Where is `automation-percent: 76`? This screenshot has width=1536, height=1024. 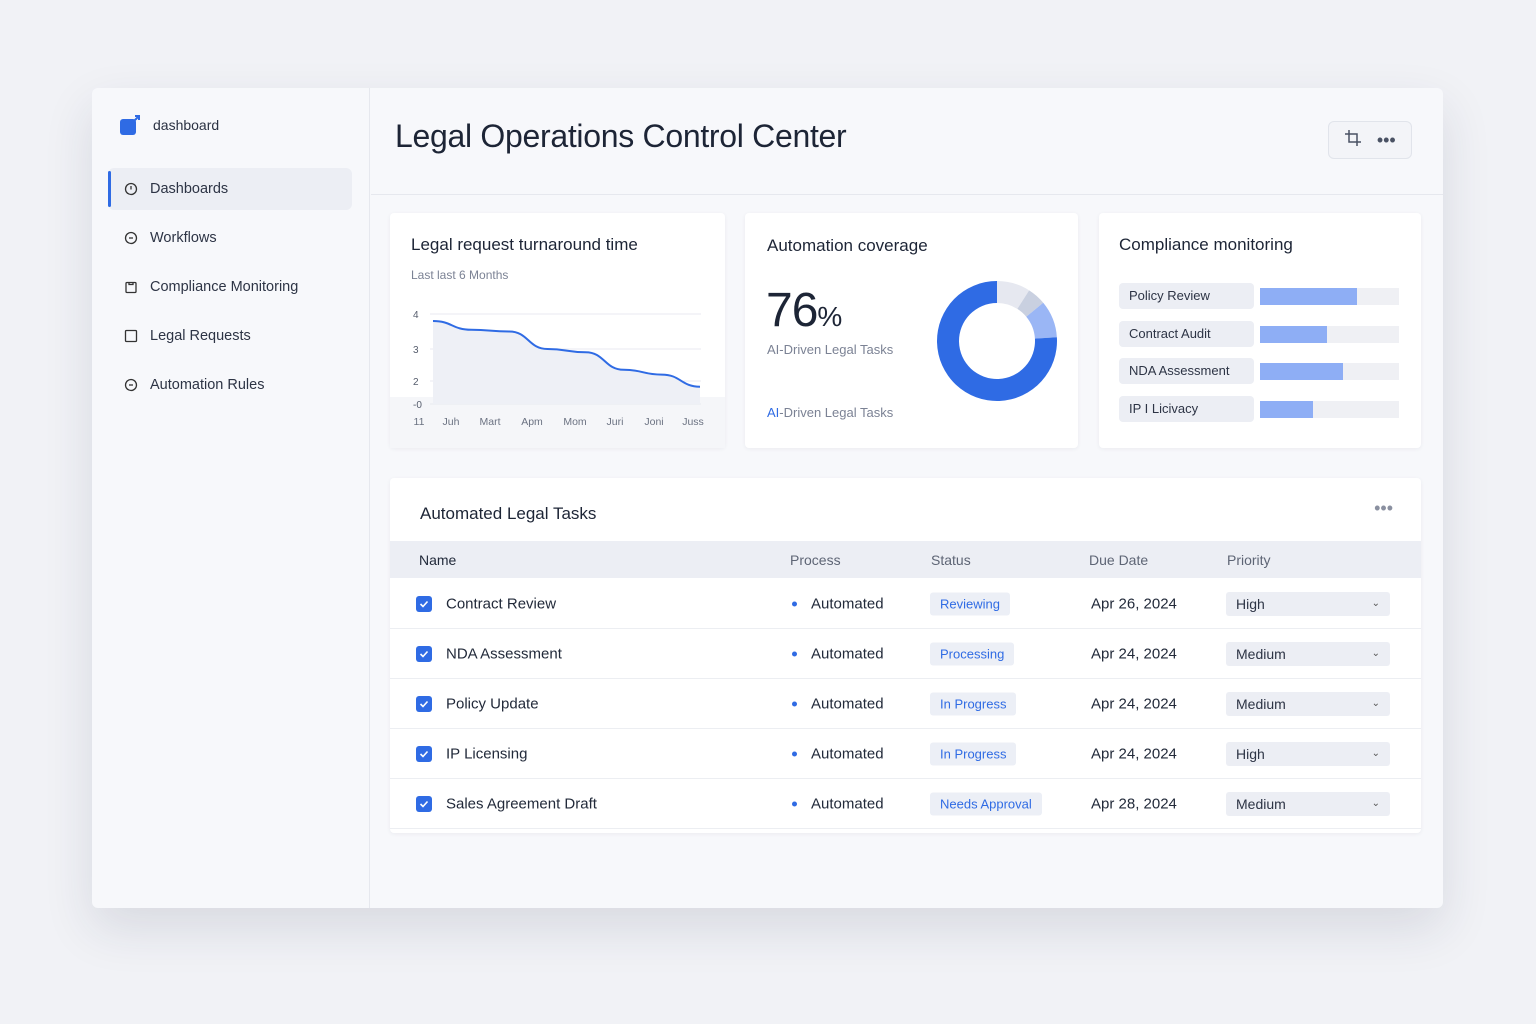 automation-percent: 76 is located at coordinates (792, 310).